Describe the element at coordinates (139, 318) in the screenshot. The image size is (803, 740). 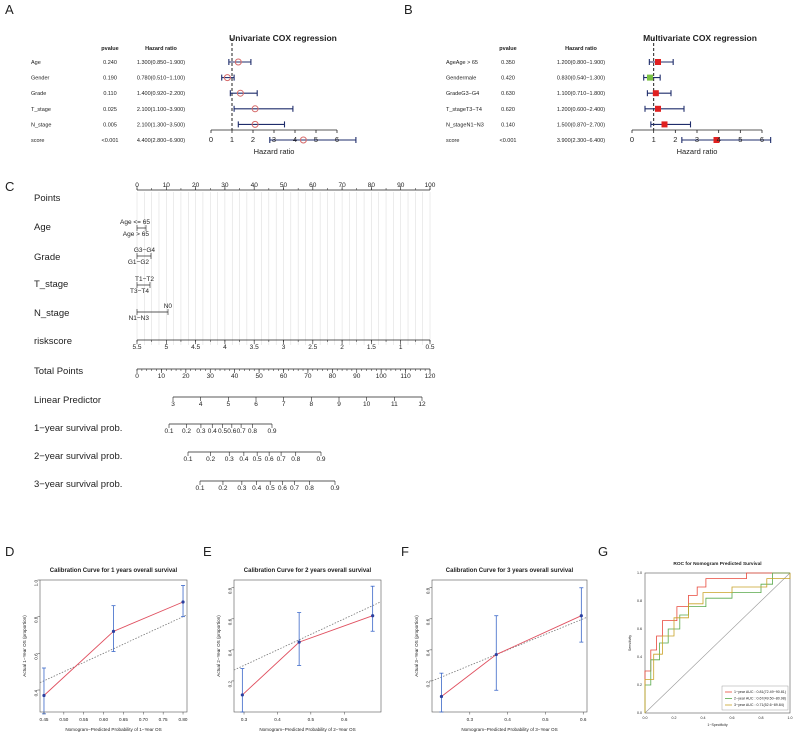
I see `category-label-below: N1−N3` at that location.